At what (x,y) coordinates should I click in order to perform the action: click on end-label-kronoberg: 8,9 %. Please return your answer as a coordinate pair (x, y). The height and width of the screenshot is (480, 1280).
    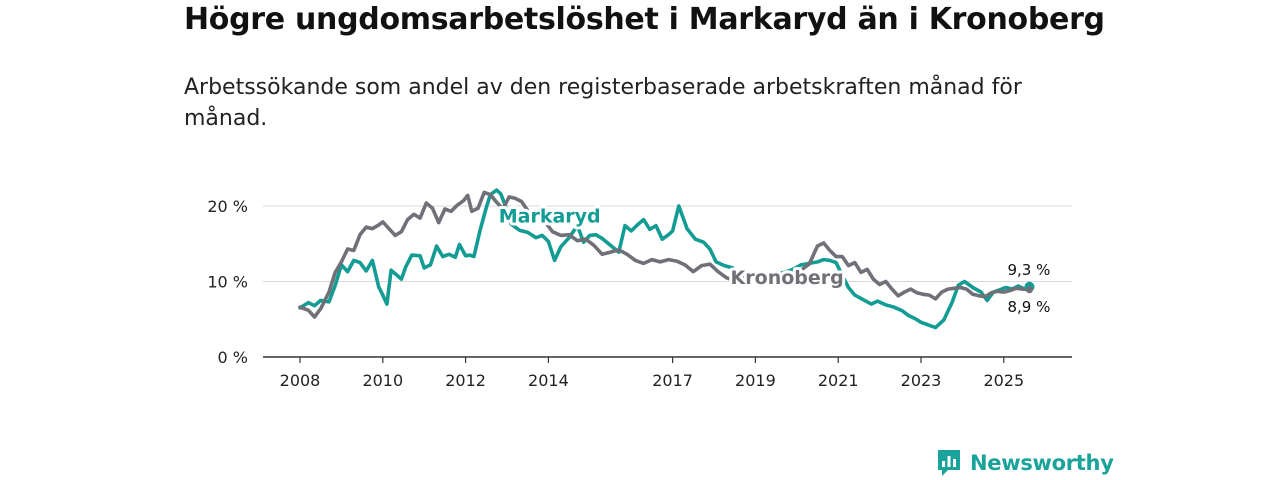
    Looking at the image, I should click on (1028, 307).